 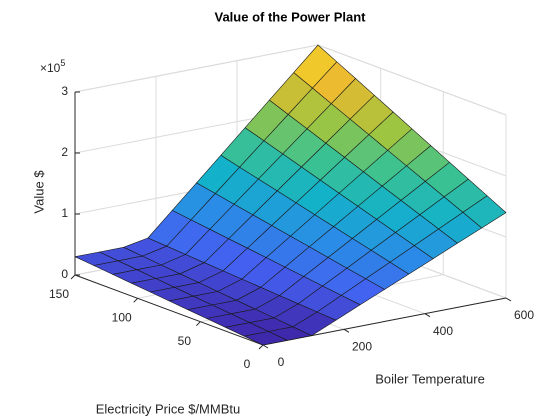 What do you see at coordinates (64, 213) in the screenshot?
I see `z-tick-label: 1` at bounding box center [64, 213].